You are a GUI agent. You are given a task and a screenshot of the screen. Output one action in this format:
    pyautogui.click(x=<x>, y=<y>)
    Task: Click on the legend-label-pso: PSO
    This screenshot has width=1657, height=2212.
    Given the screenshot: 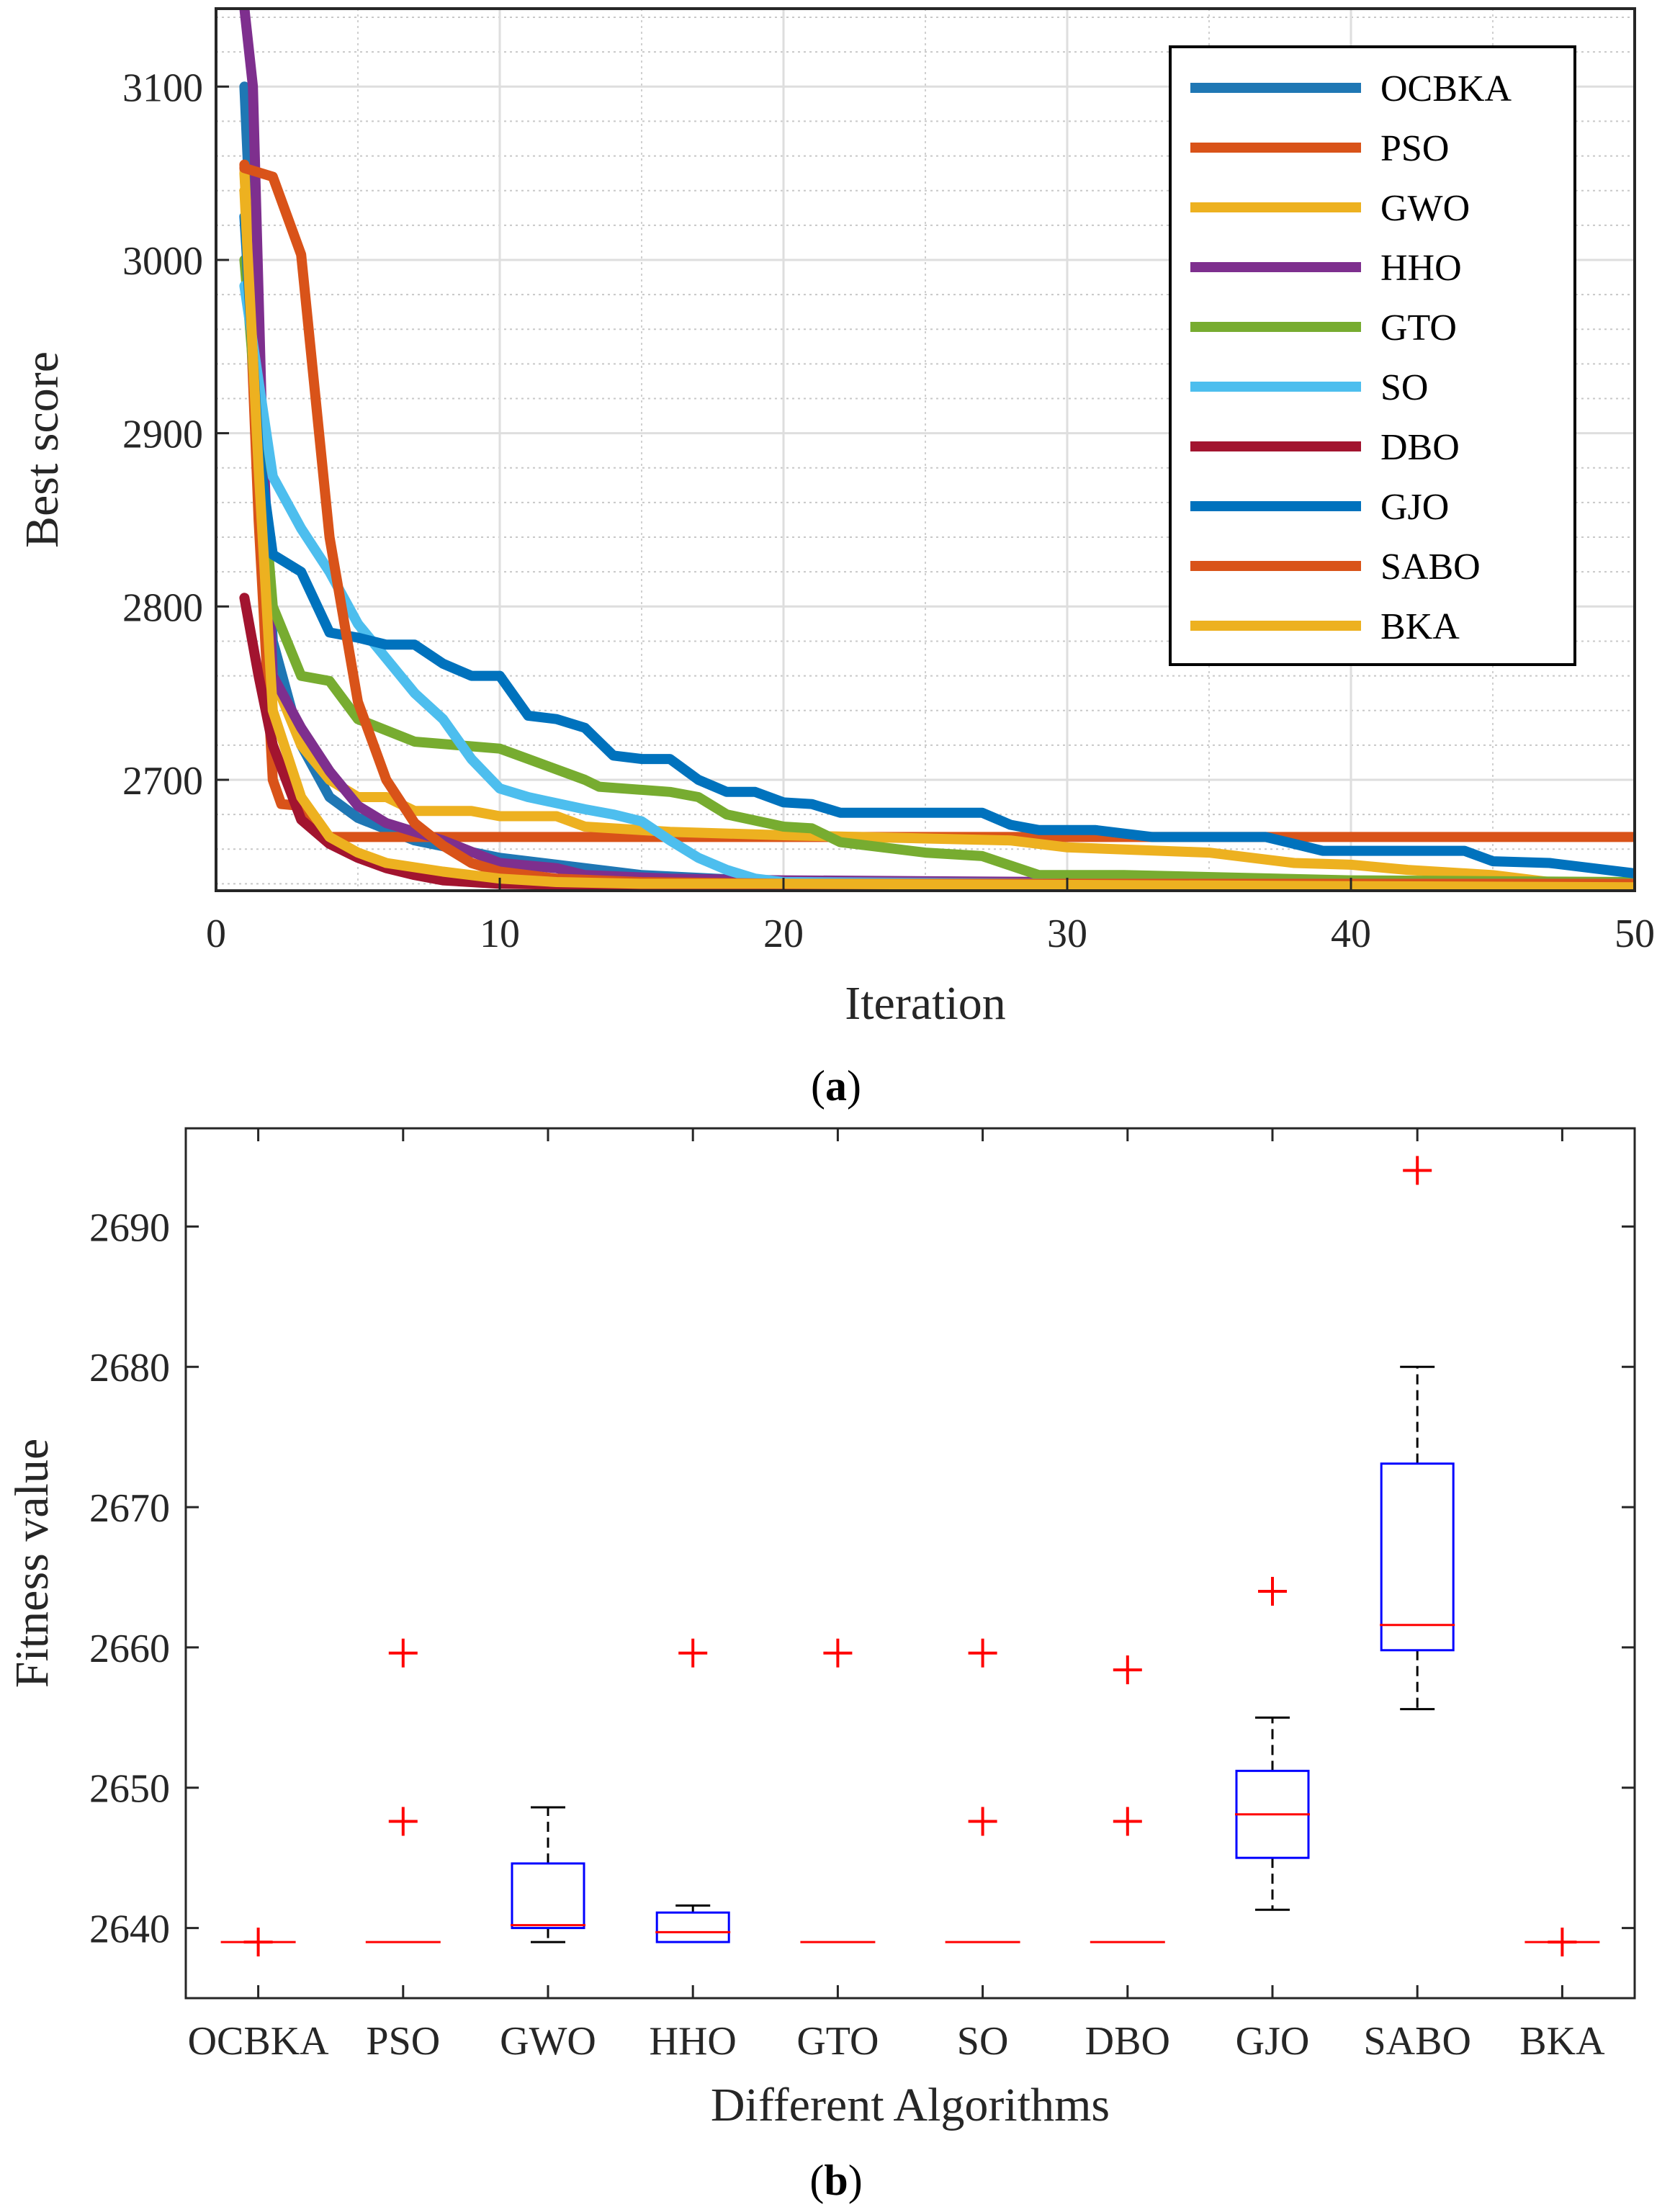 What is the action you would take?
    pyautogui.click(x=1414, y=148)
    